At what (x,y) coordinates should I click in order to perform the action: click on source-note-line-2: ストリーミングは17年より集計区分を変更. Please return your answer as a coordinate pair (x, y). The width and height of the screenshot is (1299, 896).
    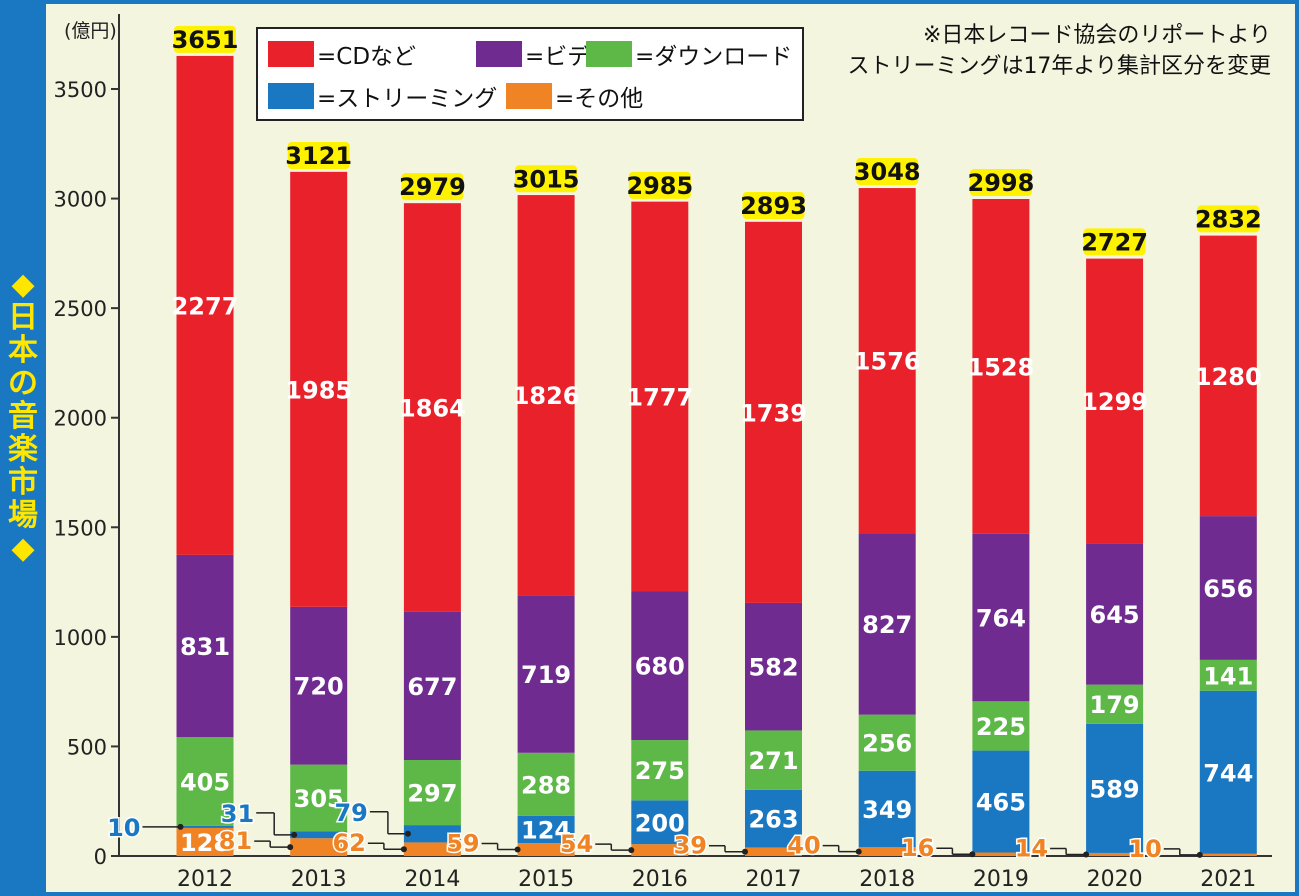
    Looking at the image, I should click on (1059, 66).